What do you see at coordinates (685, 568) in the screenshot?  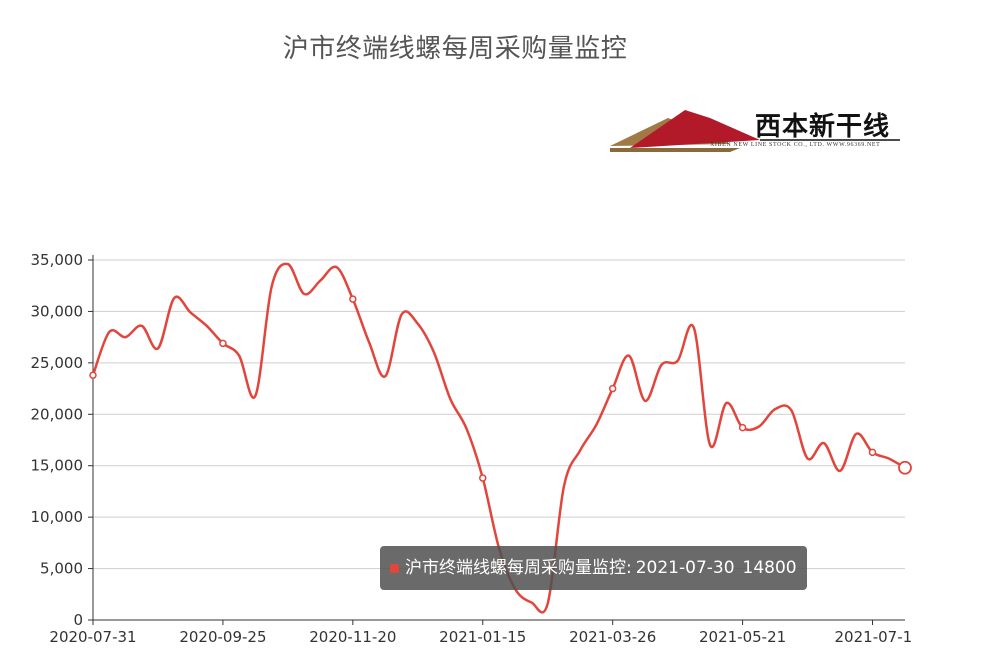 I see `tooltip-date: 2021-07-30` at bounding box center [685, 568].